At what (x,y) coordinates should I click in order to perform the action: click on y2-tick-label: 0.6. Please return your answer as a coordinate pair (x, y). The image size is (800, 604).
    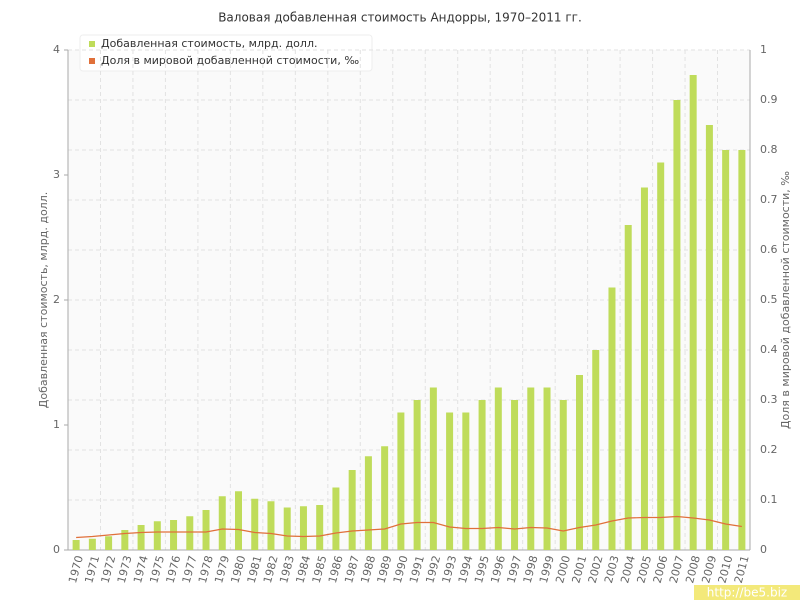
    Looking at the image, I should click on (769, 249).